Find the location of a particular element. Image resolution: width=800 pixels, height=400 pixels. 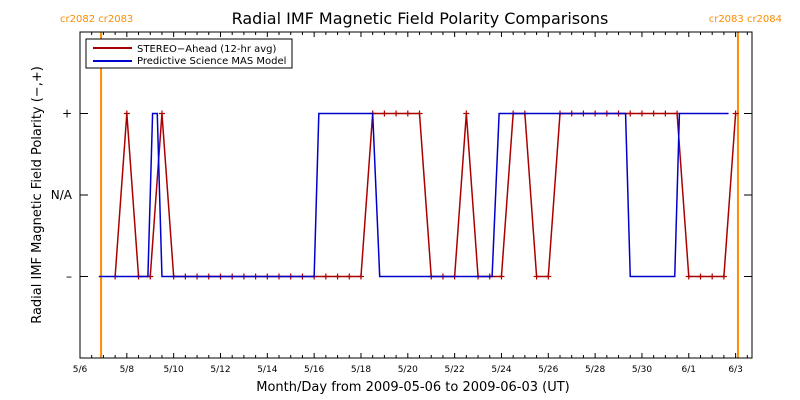

x-tick-label: 5/10 is located at coordinates (174, 370).